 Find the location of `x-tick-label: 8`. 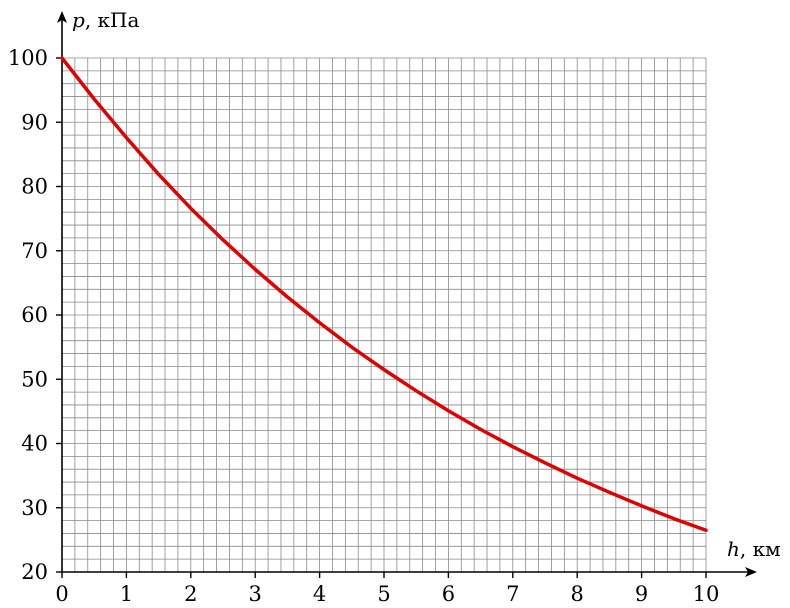

x-tick-label: 8 is located at coordinates (577, 594).